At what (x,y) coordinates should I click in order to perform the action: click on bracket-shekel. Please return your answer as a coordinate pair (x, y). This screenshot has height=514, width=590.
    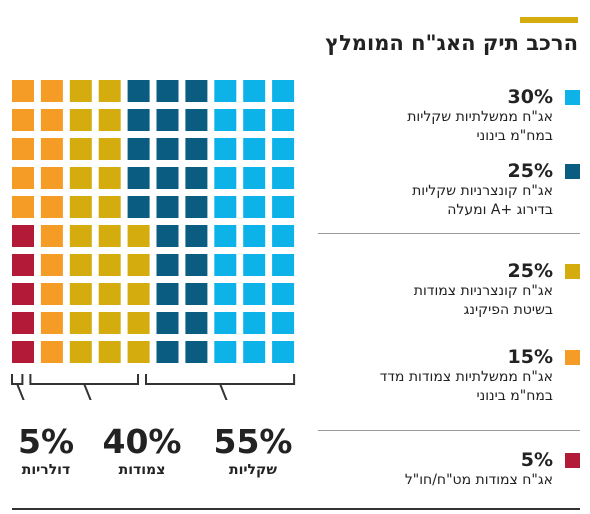
    Looking at the image, I should click on (220, 379).